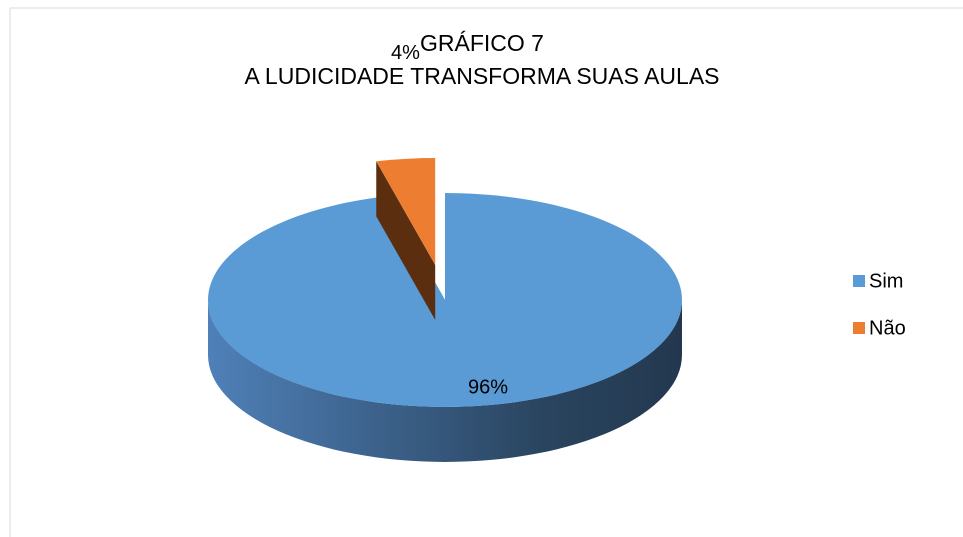 The width and height of the screenshot is (963, 537). Describe the element at coordinates (405, 53) in the screenshot. I see `data-label: 4%` at that location.